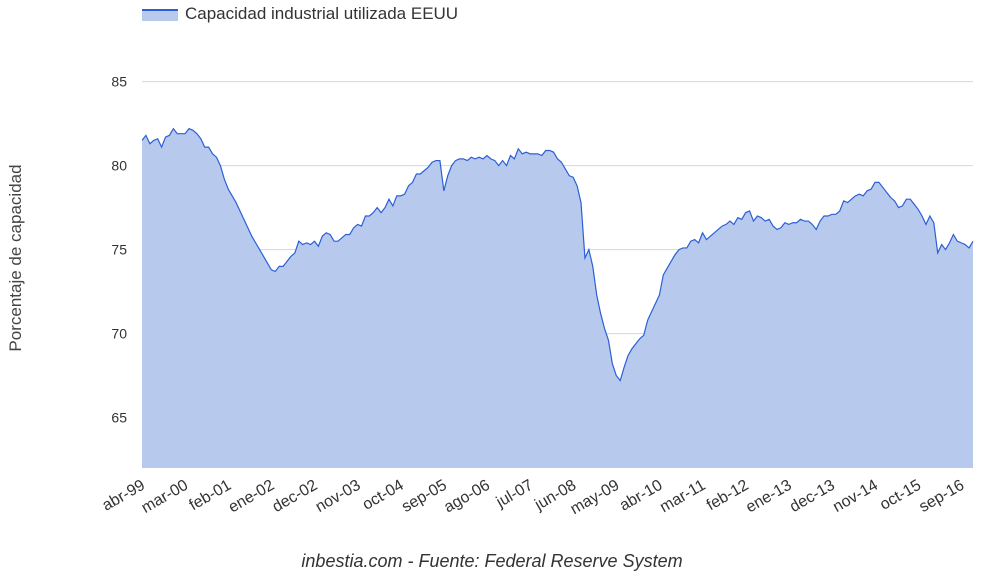 The width and height of the screenshot is (989, 581). Describe the element at coordinates (900, 495) in the screenshot. I see `x-tick-label: oct-15` at that location.